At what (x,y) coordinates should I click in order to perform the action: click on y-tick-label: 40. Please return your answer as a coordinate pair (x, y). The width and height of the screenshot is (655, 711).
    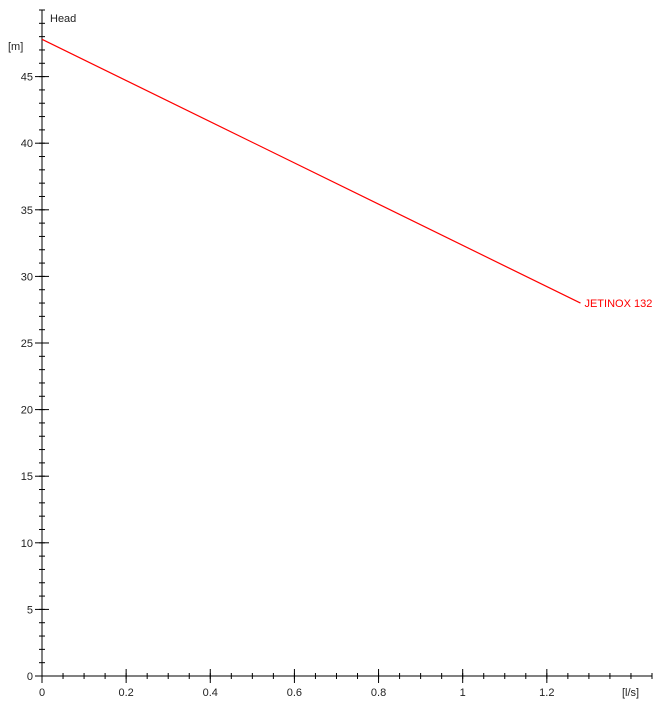
    Looking at the image, I should click on (27, 144).